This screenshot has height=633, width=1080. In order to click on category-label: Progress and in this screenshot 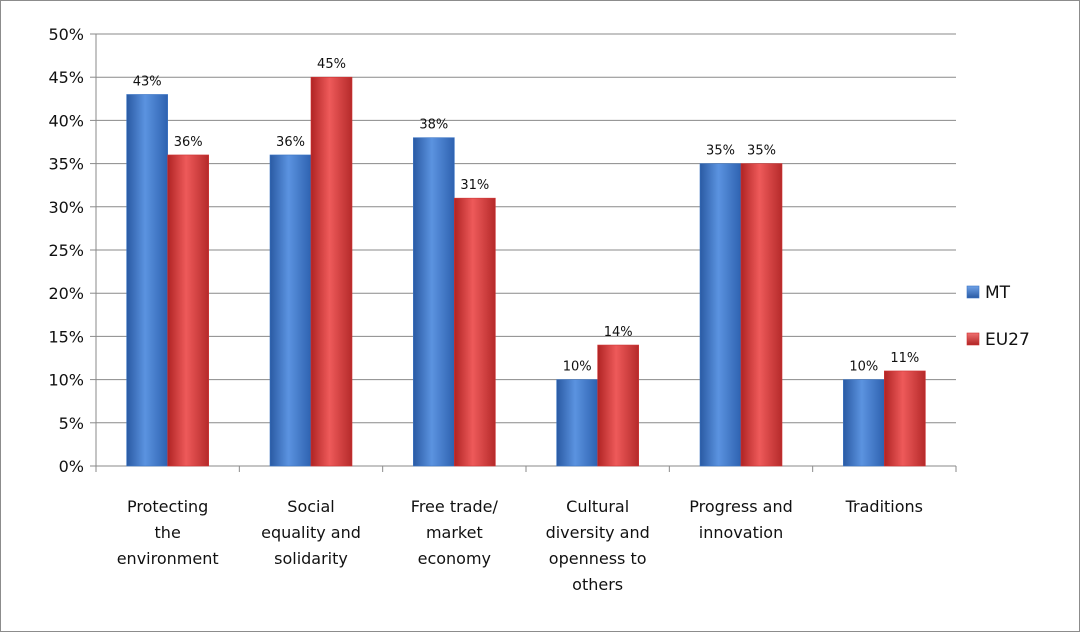, I will do `click(740, 506)`.